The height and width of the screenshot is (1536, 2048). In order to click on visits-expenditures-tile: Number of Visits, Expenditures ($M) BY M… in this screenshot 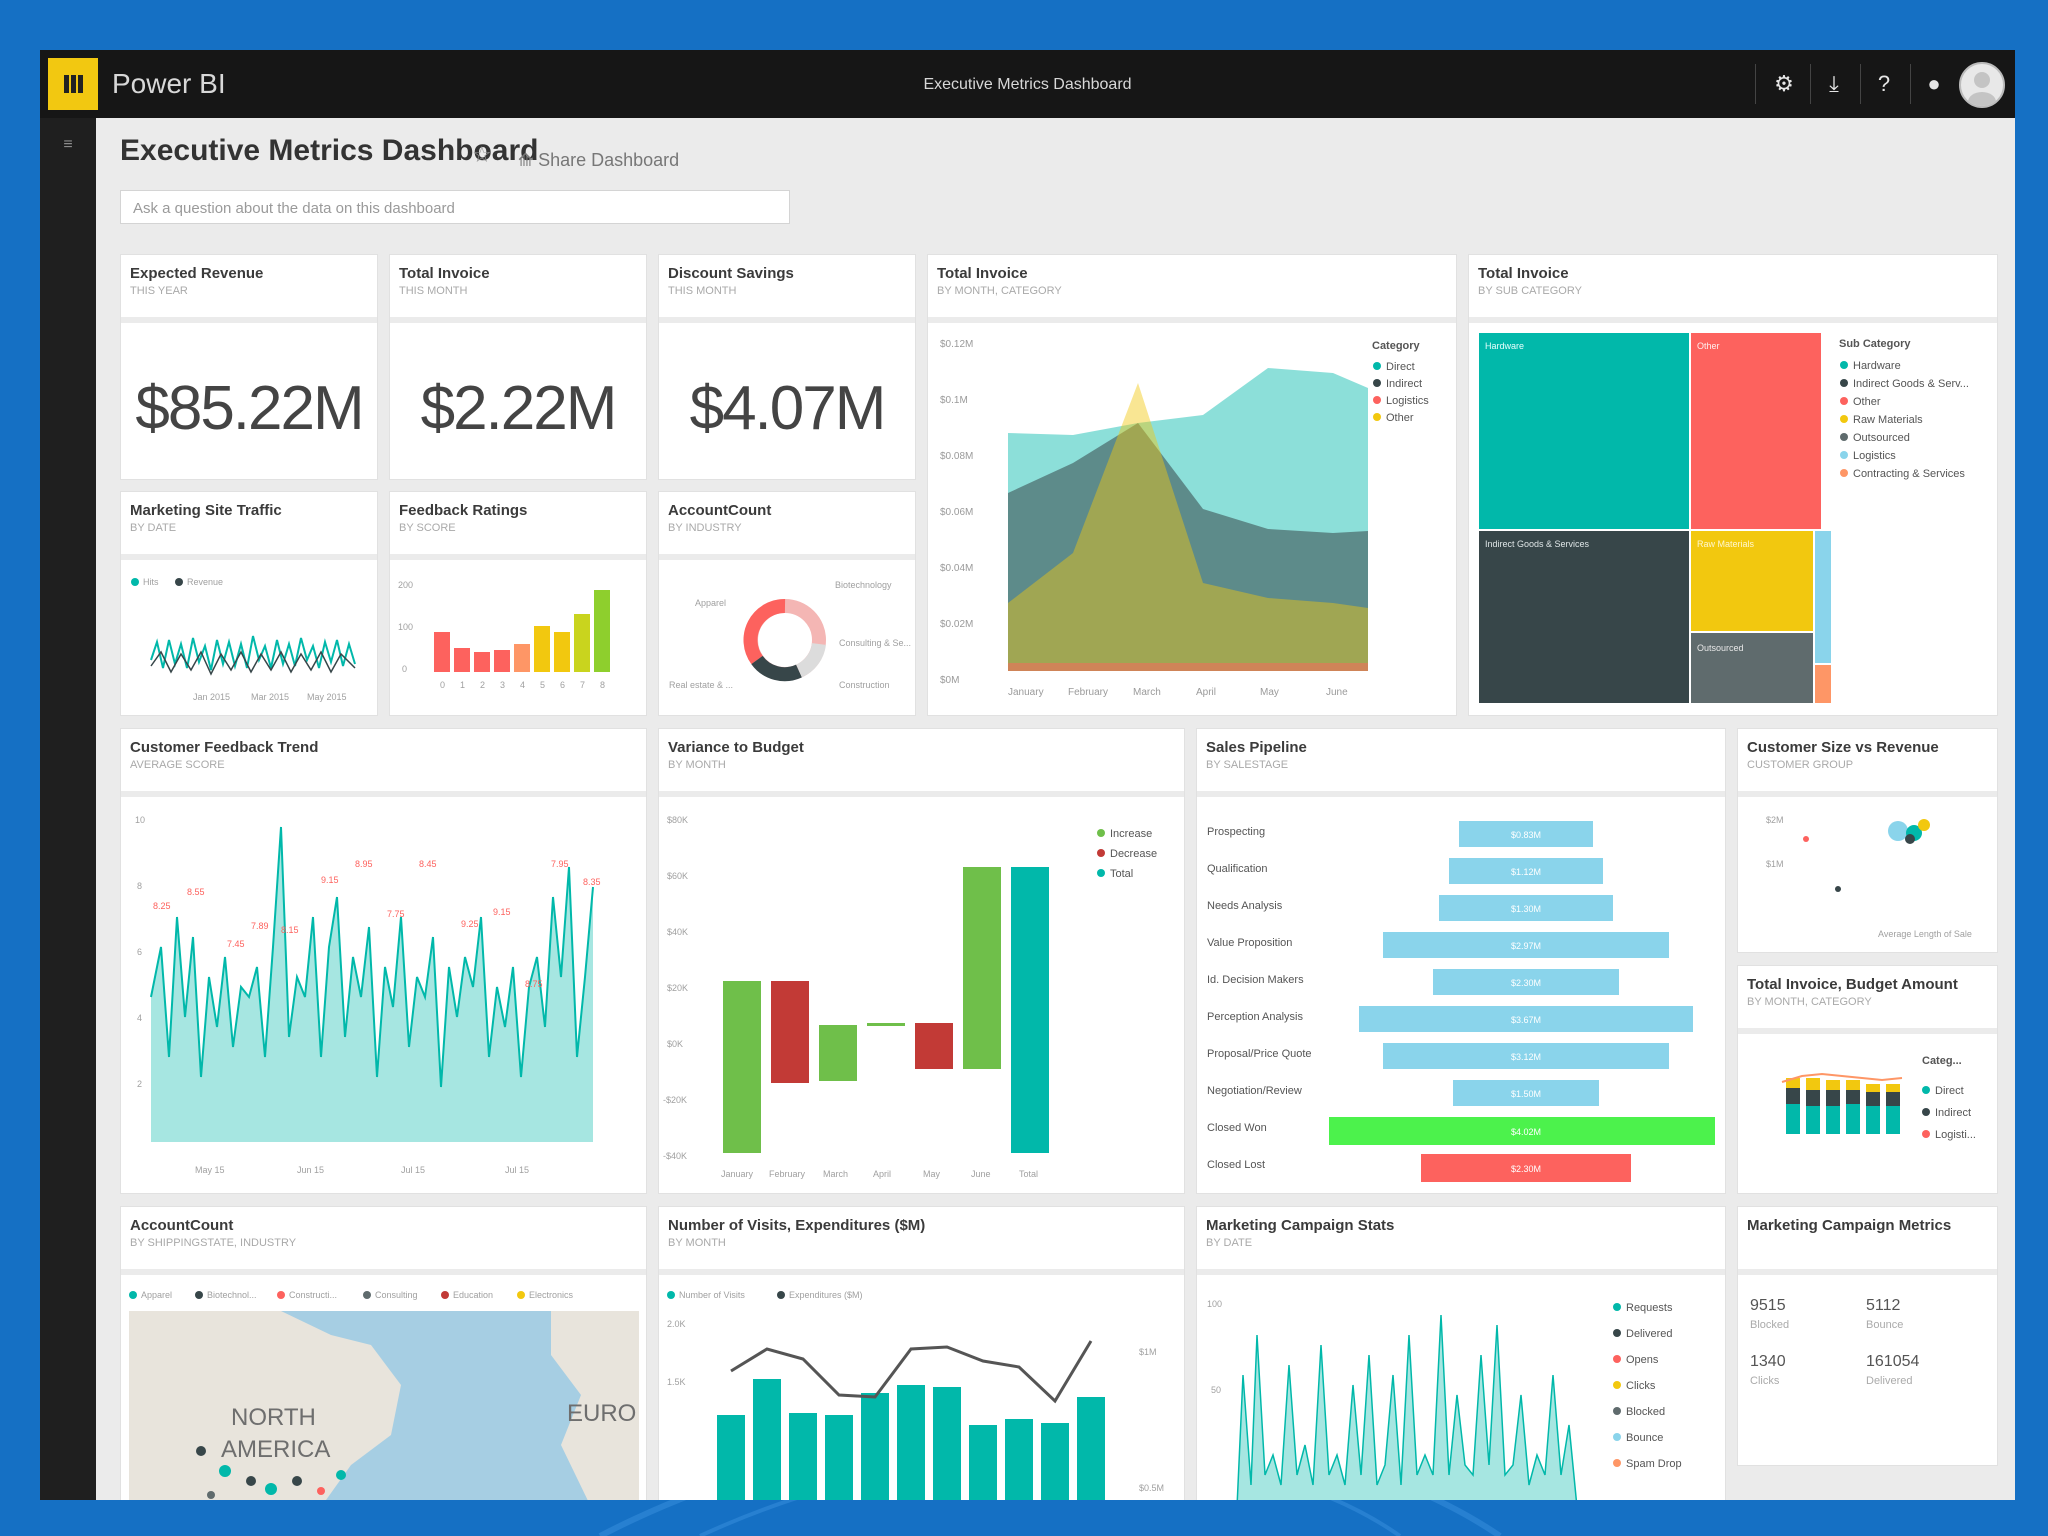, I will do `click(921, 1353)`.